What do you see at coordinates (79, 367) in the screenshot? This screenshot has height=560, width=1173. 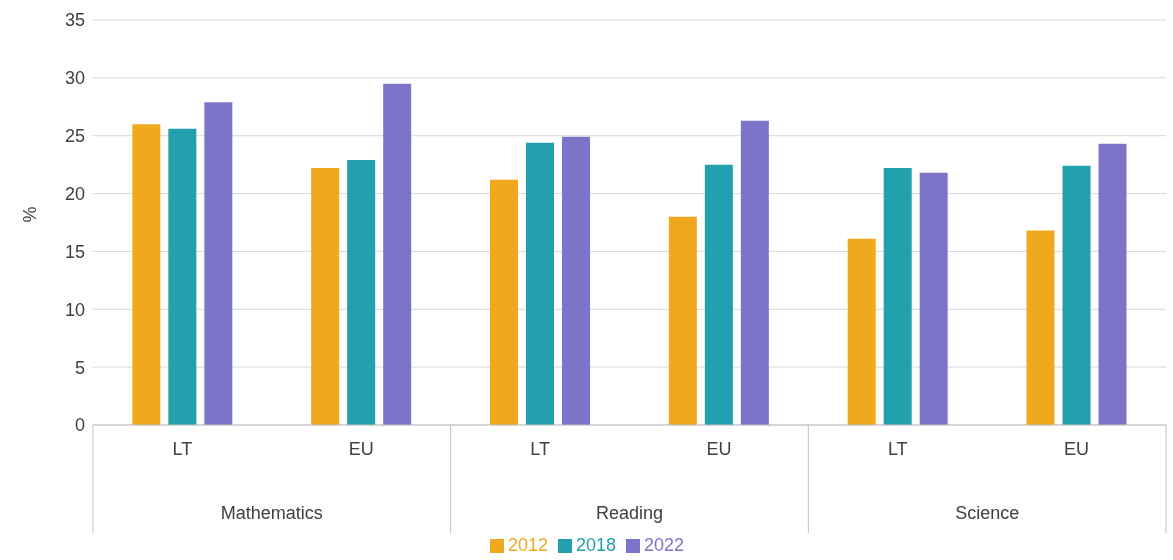 I see `y-tick-label: 5` at bounding box center [79, 367].